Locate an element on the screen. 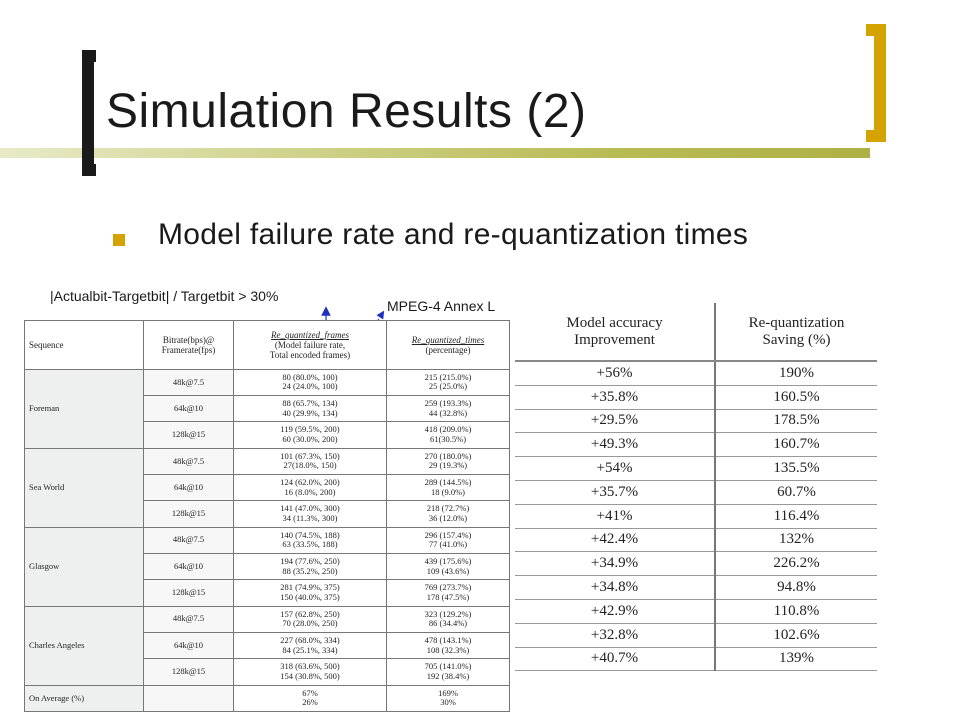 This screenshot has height=720, width=960. frames-proposed: 281 (74.9%, 375) is located at coordinates (310, 587).